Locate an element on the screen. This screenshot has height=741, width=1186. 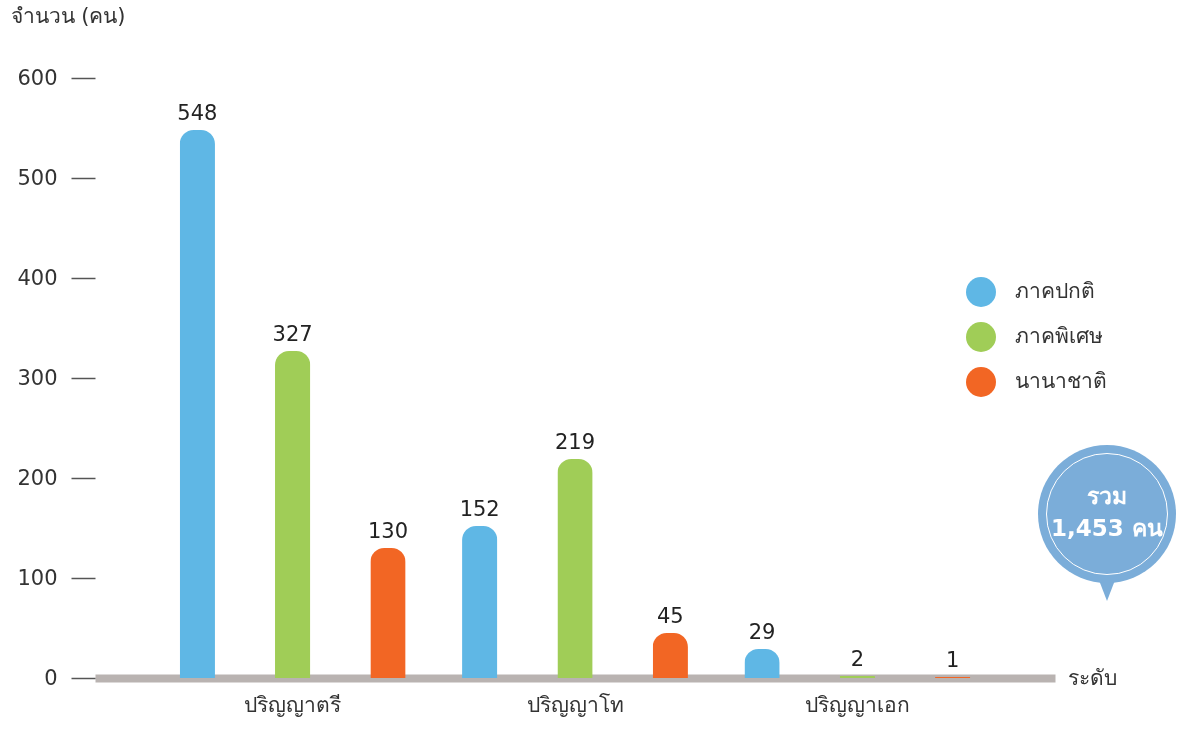
data-label: 130 is located at coordinates (387, 531).